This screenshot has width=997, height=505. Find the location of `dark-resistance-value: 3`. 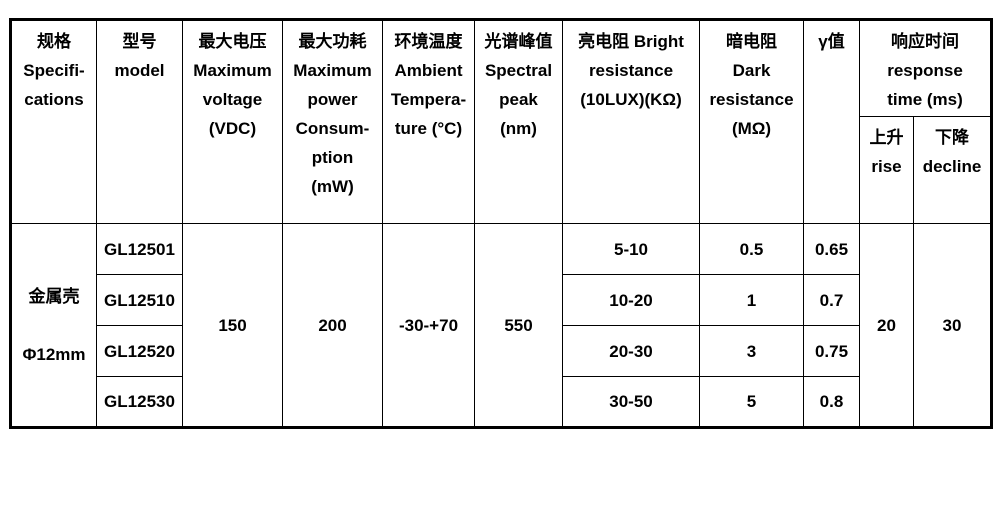

dark-resistance-value: 3 is located at coordinates (751, 351).